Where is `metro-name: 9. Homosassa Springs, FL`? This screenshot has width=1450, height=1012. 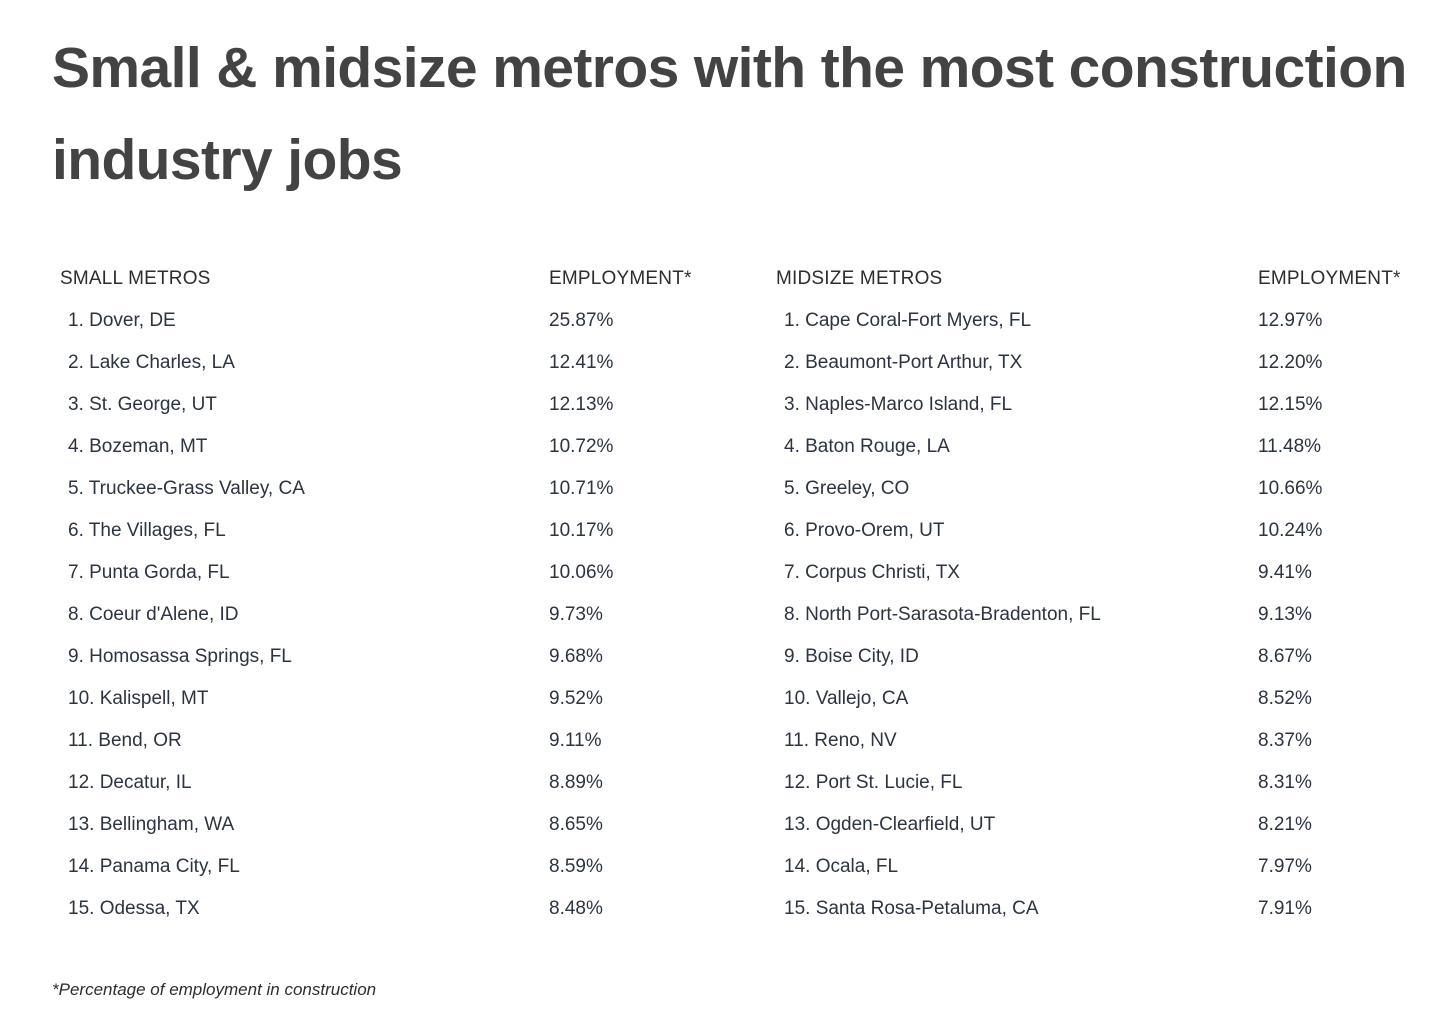
metro-name: 9. Homosassa Springs, FL is located at coordinates (180, 656).